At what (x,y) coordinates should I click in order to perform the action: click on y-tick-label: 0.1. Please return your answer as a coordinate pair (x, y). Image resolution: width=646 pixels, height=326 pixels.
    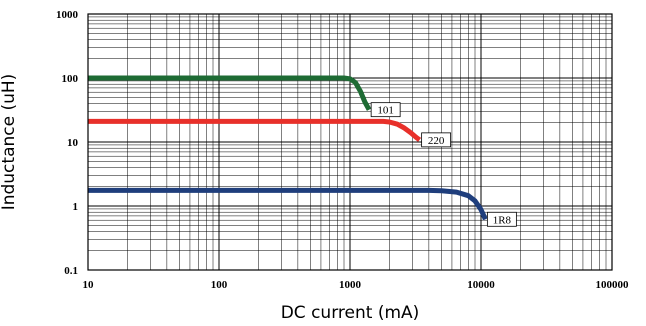
    Looking at the image, I should click on (71, 271).